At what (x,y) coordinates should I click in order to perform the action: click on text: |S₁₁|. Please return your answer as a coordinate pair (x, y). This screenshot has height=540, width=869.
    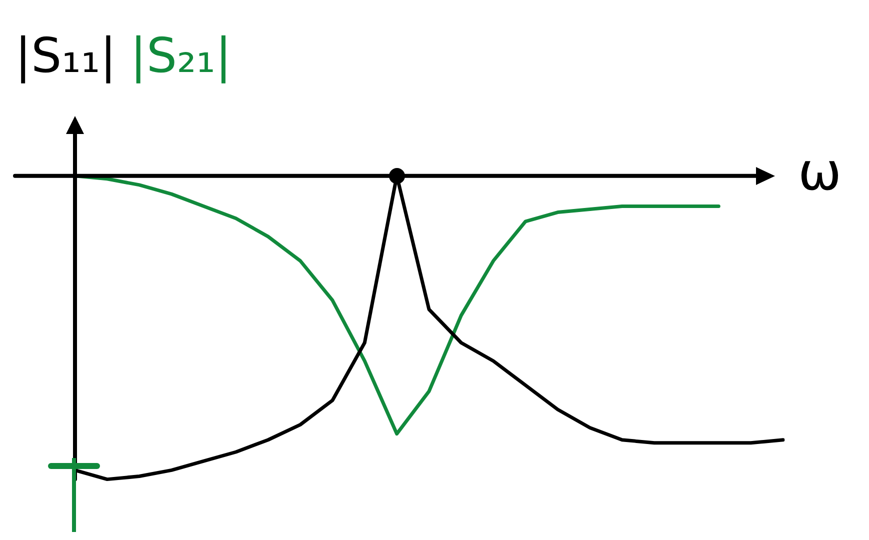
    Looking at the image, I should click on (65, 56).